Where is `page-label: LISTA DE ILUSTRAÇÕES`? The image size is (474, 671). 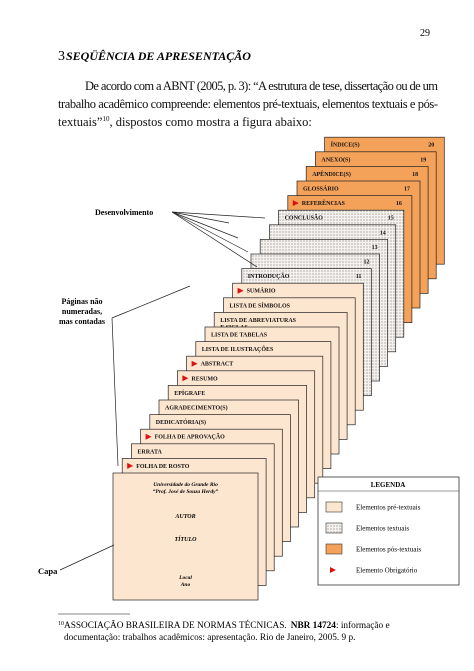
page-label: LISTA DE ILUSTRAÇÕES is located at coordinates (238, 349).